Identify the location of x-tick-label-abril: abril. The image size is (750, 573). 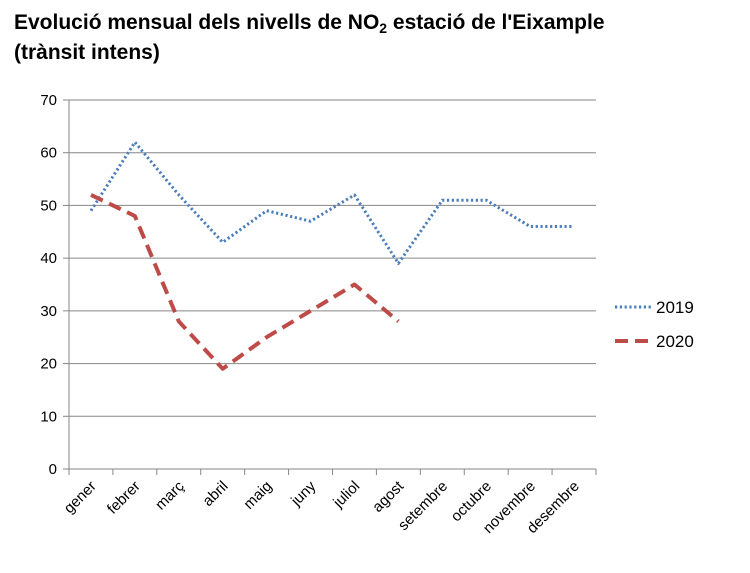
(215, 494).